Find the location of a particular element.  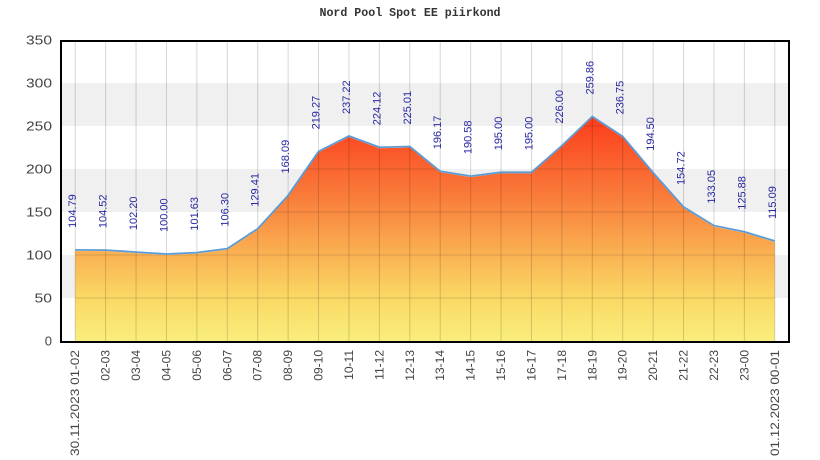

svg-text: 129.41 is located at coordinates (256, 190).